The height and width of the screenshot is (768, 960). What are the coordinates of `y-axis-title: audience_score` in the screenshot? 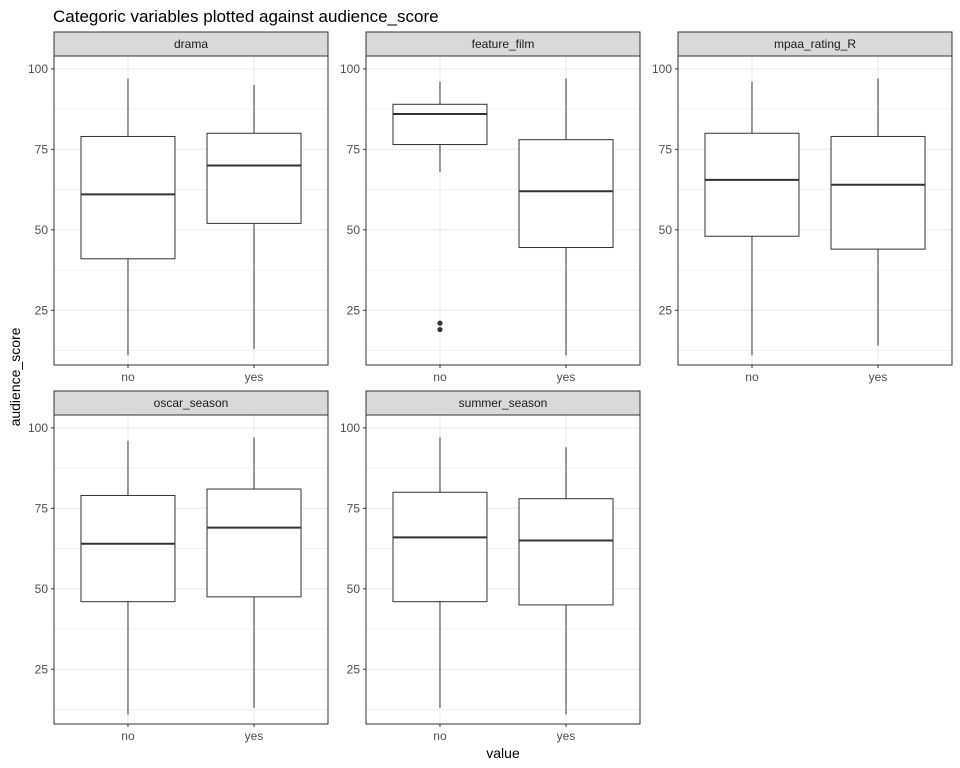 It's located at (15, 376).